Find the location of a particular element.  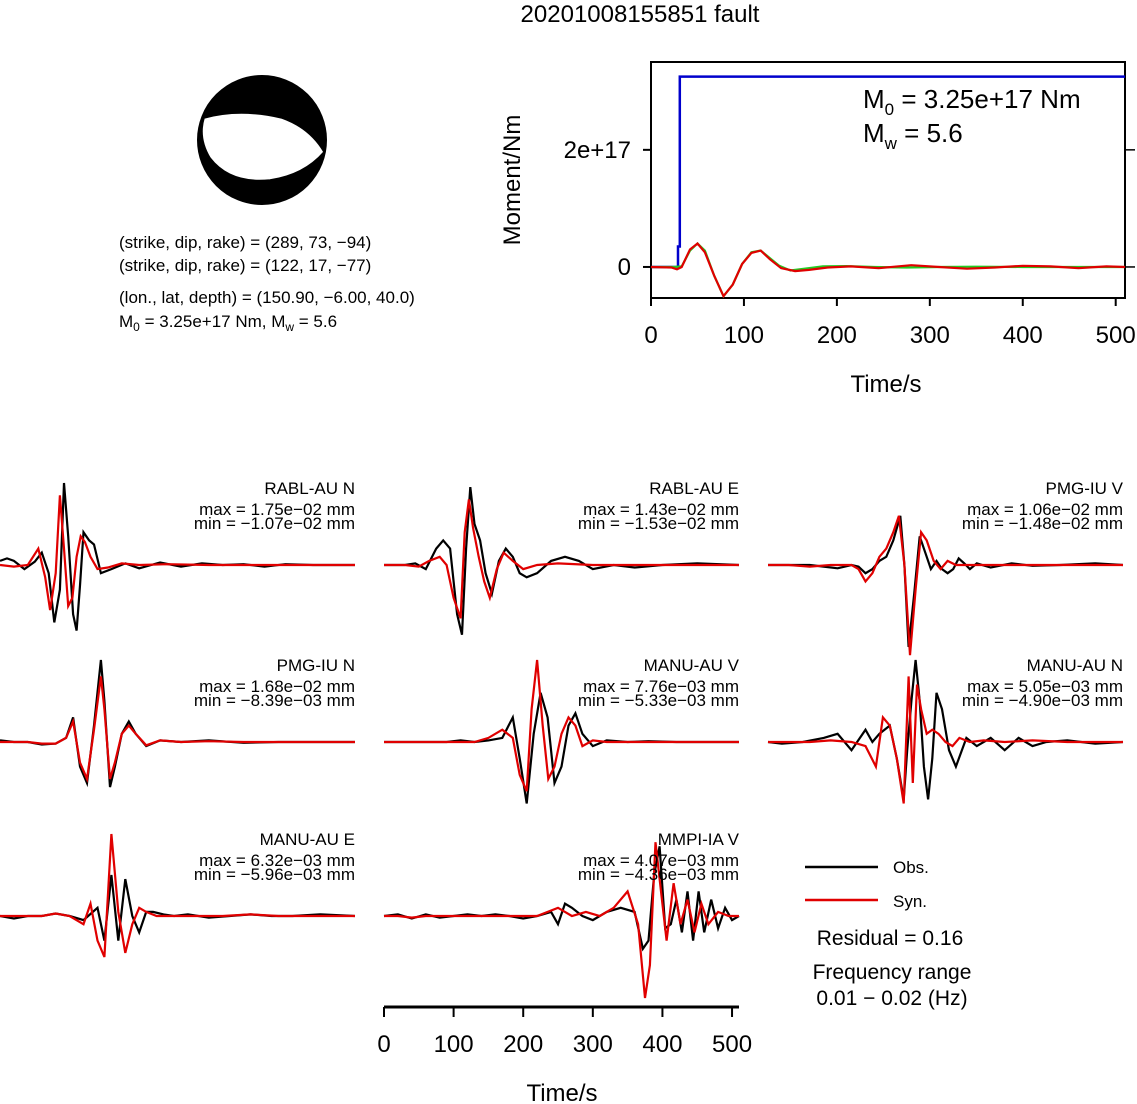

waveform-xtick-label: 500 is located at coordinates (732, 1044).